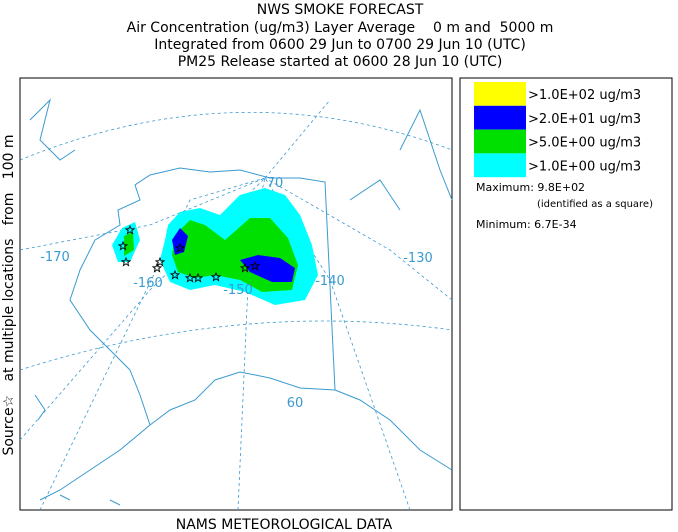 The image size is (678, 532). I want to click on source-label: Source☆ at multiple locations from 100 m, so click(9, 294).